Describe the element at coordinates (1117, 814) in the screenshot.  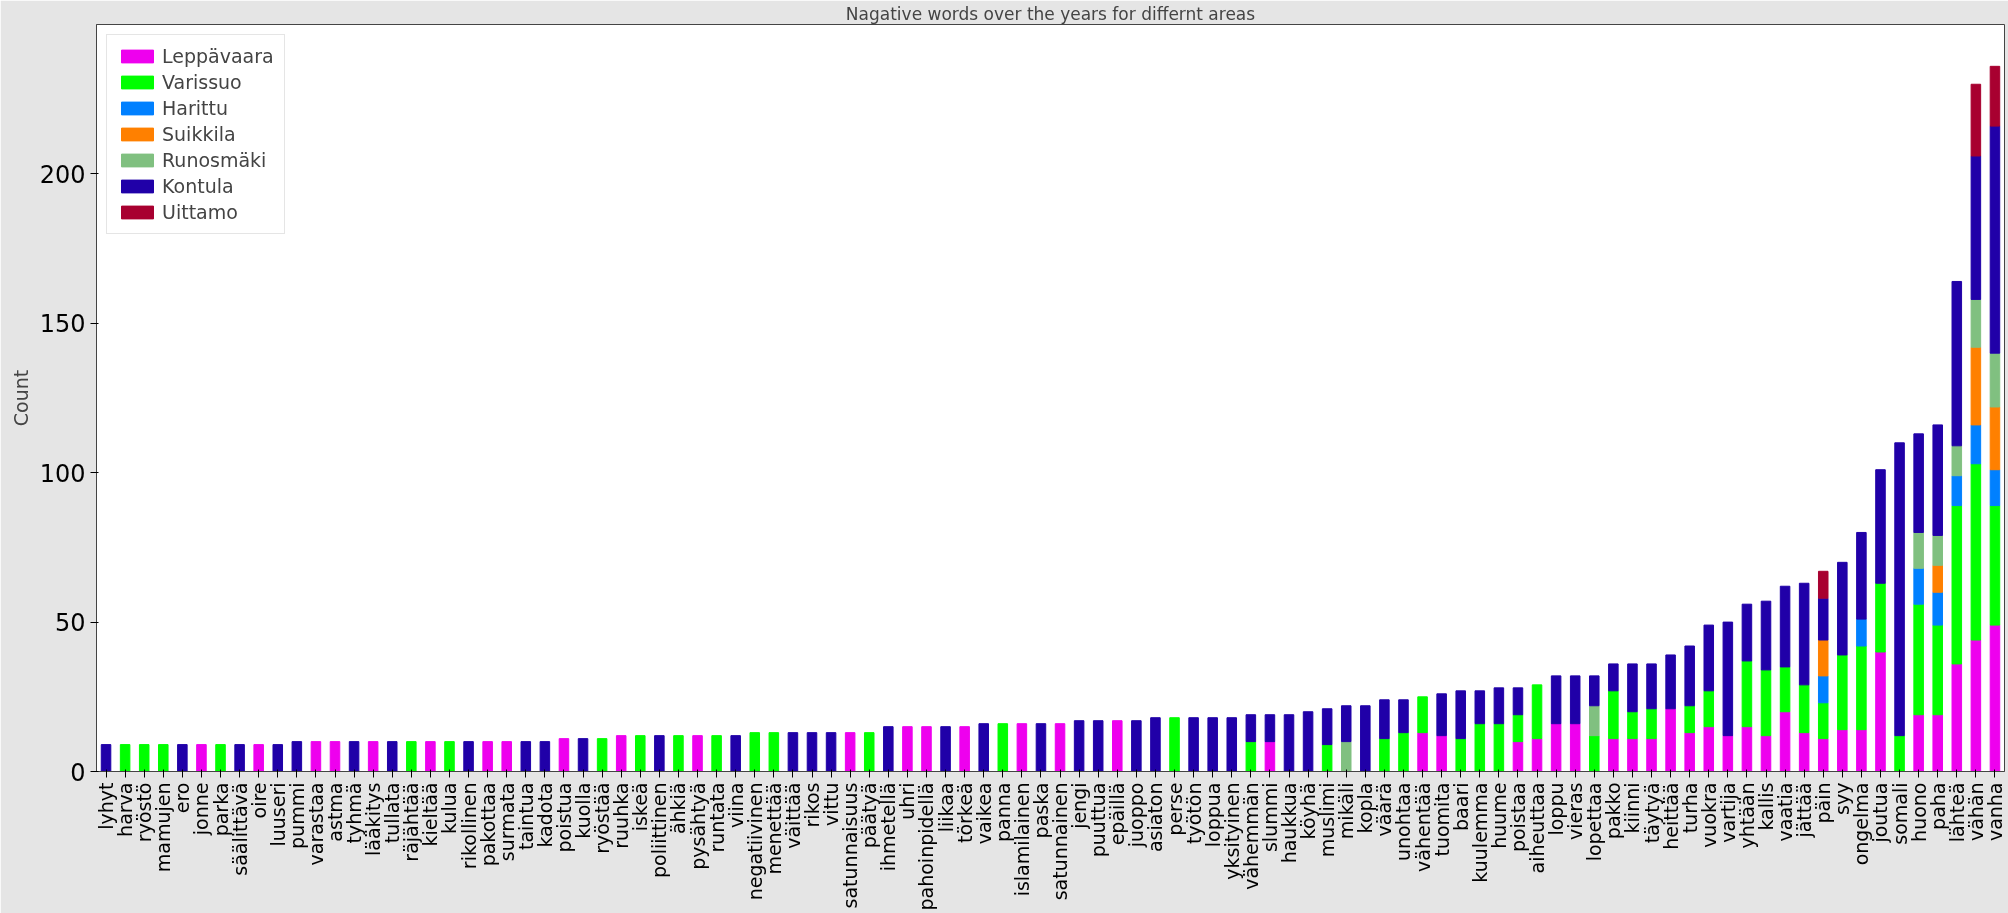
I see `x-tick-label: epäillä` at that location.